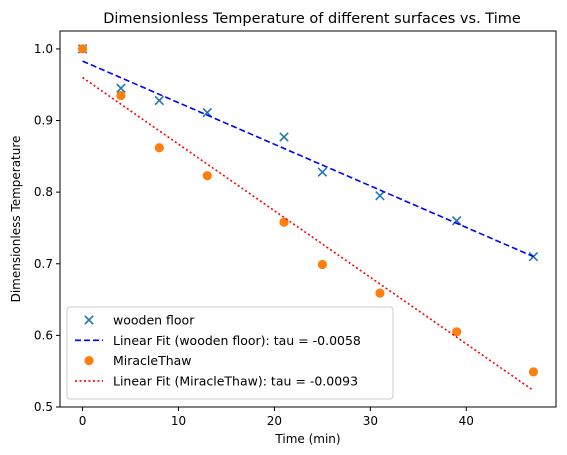  I want to click on x-tick-label: 10, so click(178, 421).